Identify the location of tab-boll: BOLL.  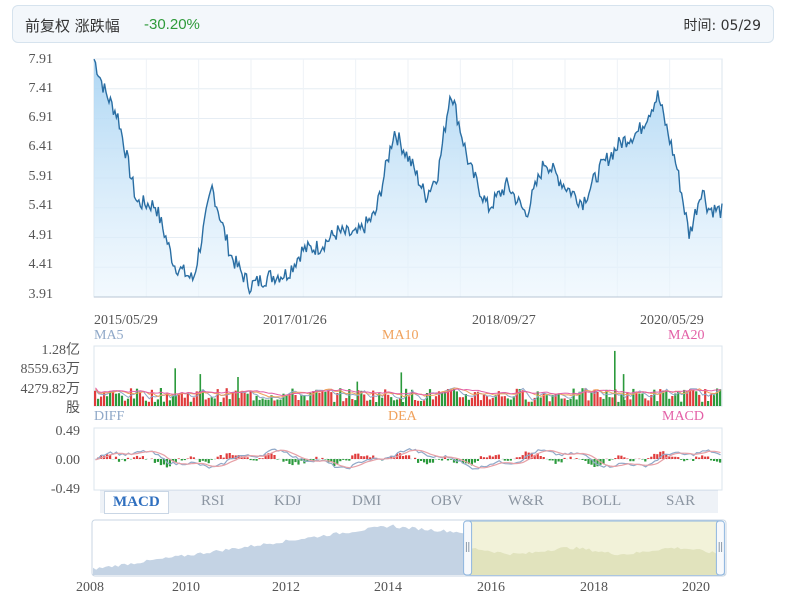
(602, 501).